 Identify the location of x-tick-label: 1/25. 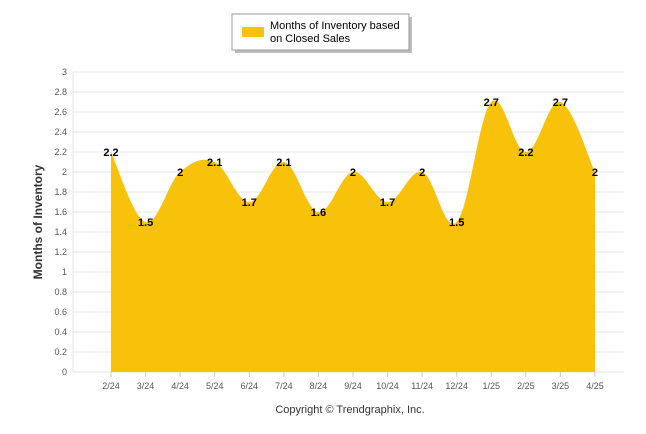
(492, 386).